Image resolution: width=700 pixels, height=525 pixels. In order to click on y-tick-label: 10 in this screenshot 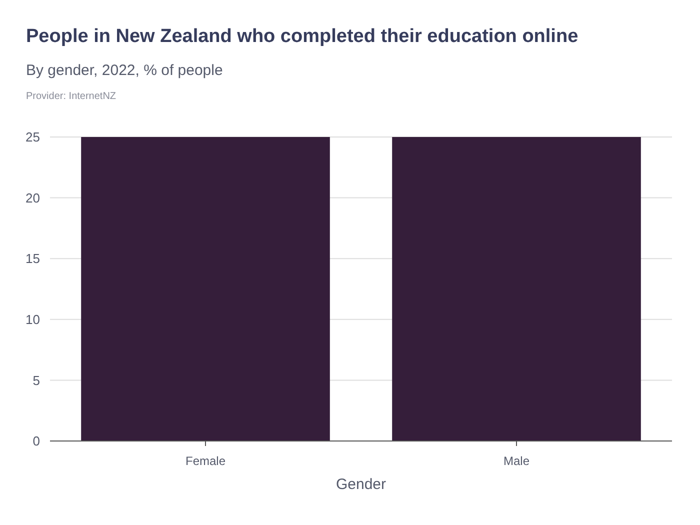, I will do `click(33, 319)`.